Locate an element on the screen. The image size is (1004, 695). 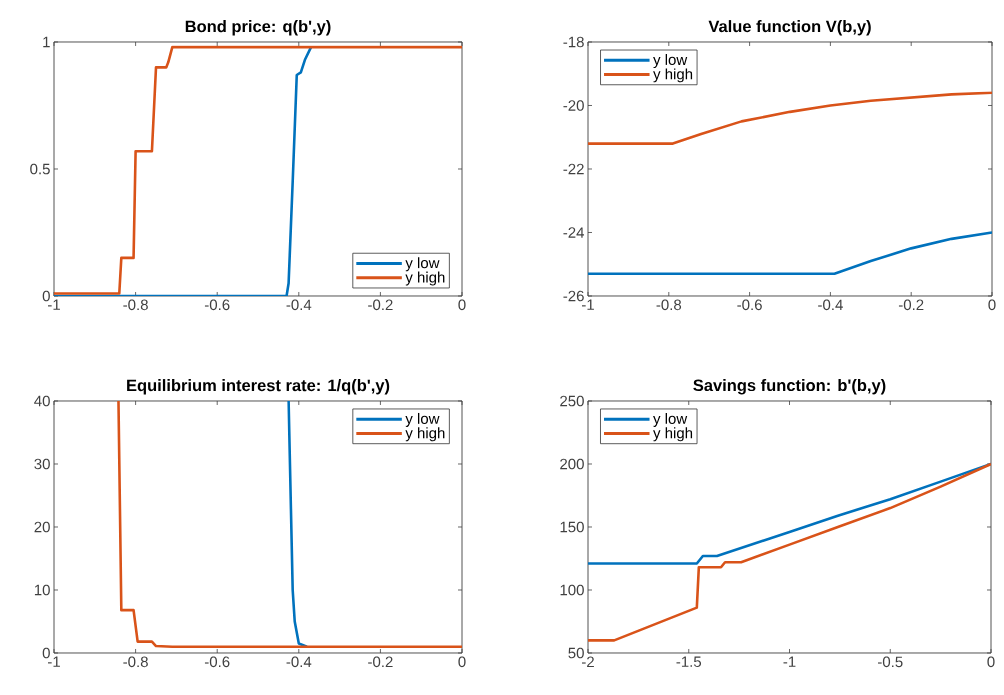
y-tick-label: 20 is located at coordinates (42, 527).